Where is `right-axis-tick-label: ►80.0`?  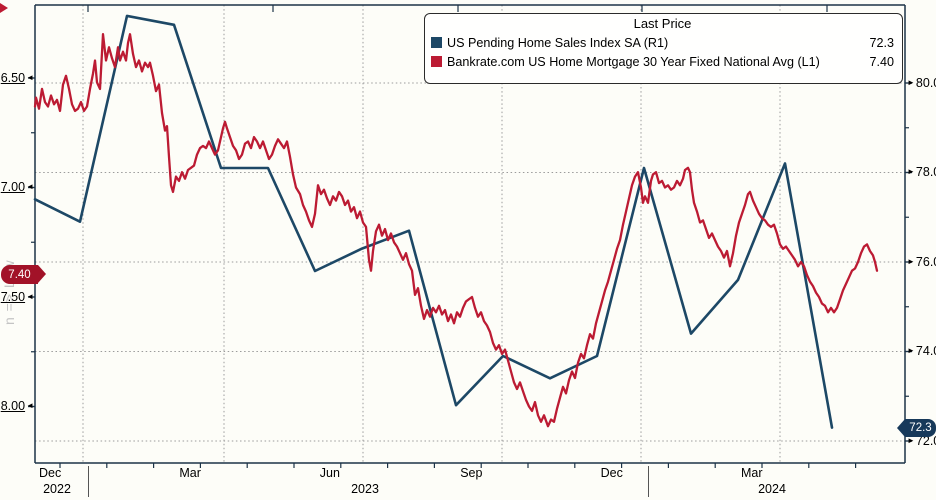 right-axis-tick-label: ►80.0 is located at coordinates (921, 82).